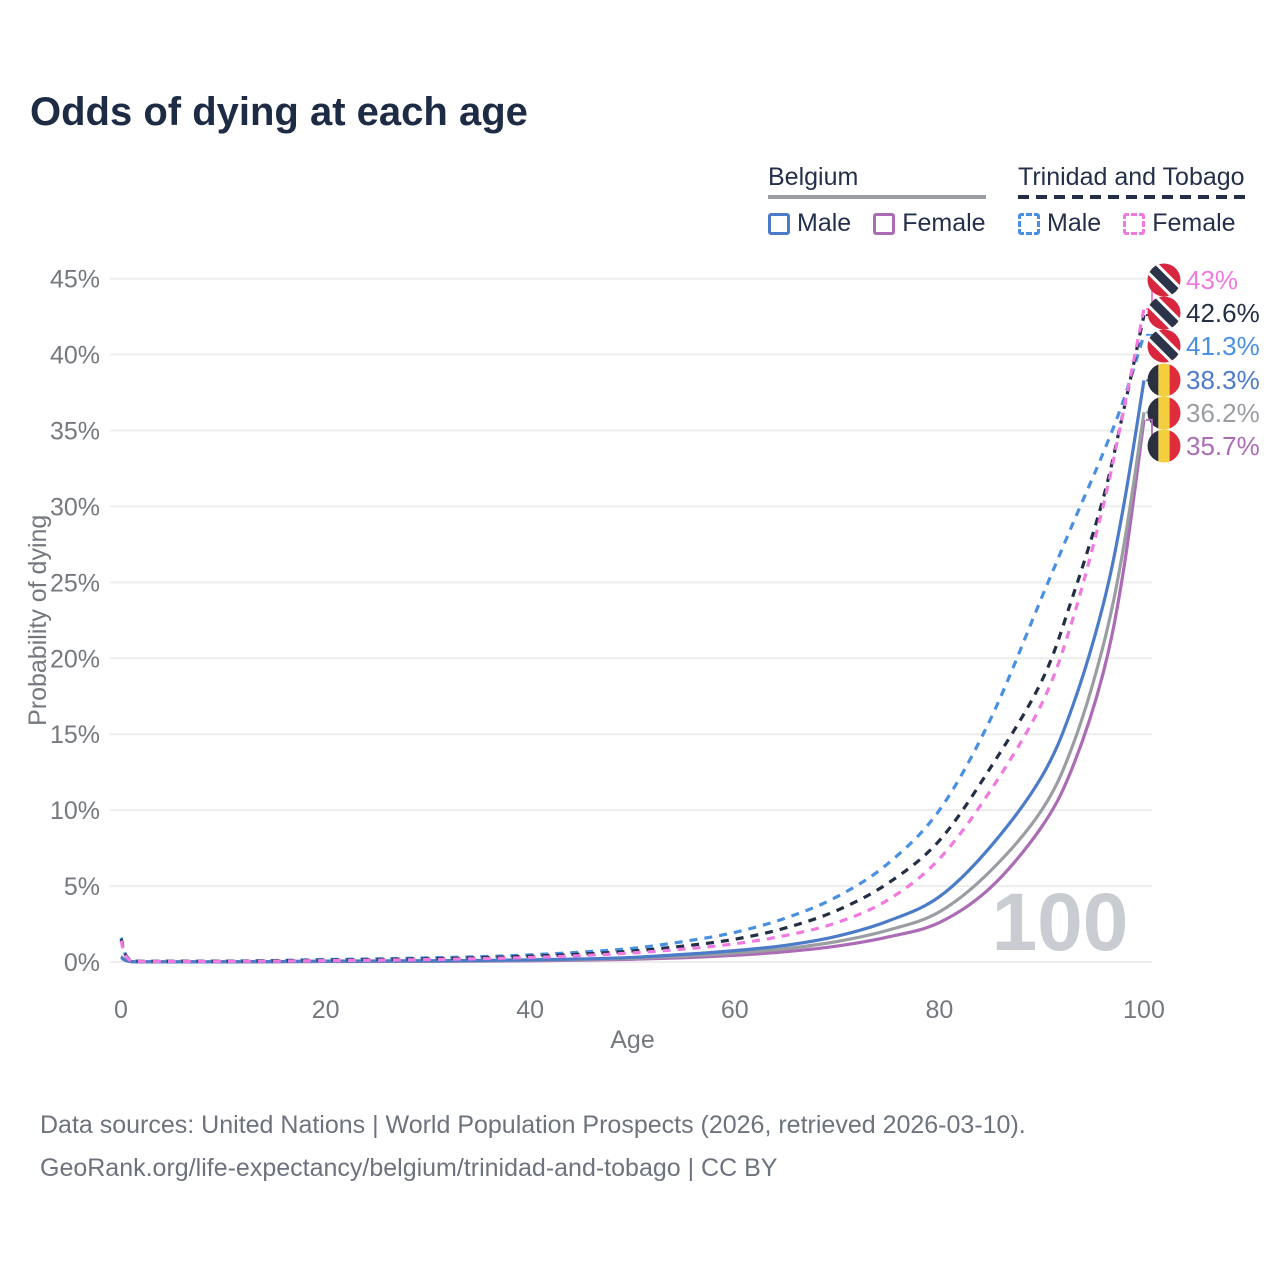  I want to click on x-tick-label: 0, so click(121, 1010).